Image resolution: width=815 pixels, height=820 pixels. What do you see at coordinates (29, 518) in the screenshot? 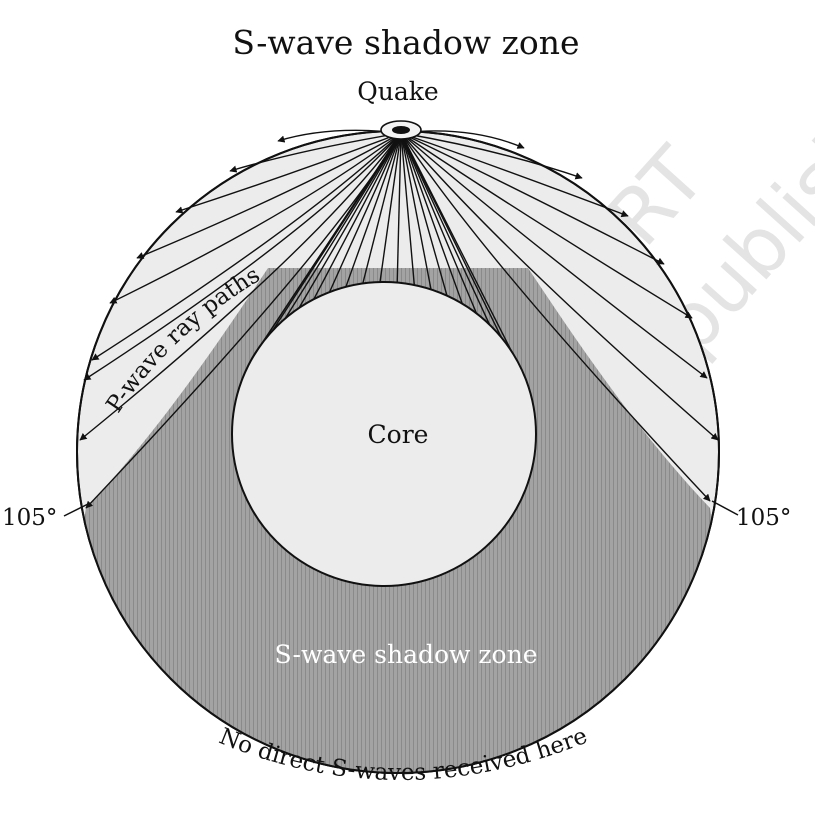
I see `left-105-degree-label: 105°` at bounding box center [29, 518].